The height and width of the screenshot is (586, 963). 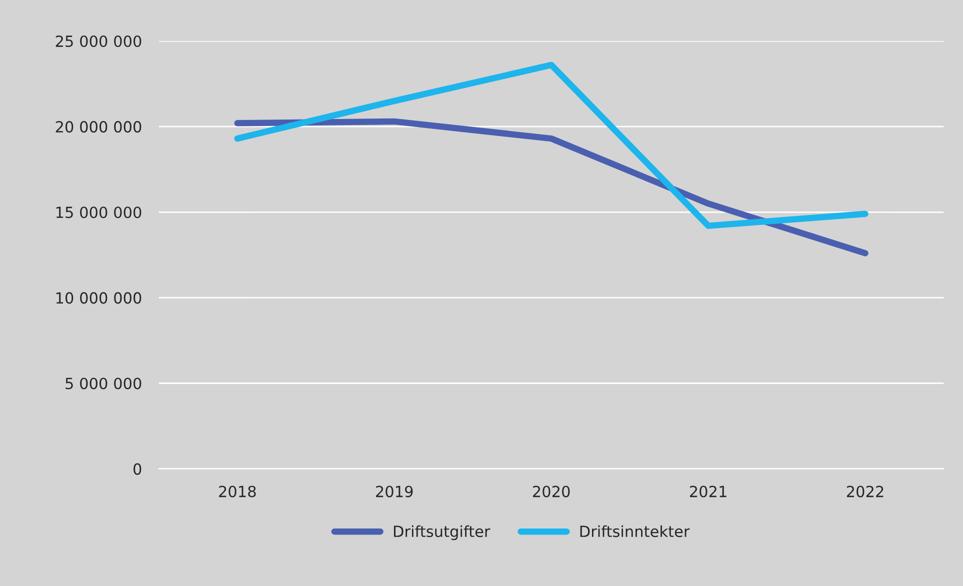 I want to click on x-tick-label: 2018, so click(x=237, y=492).